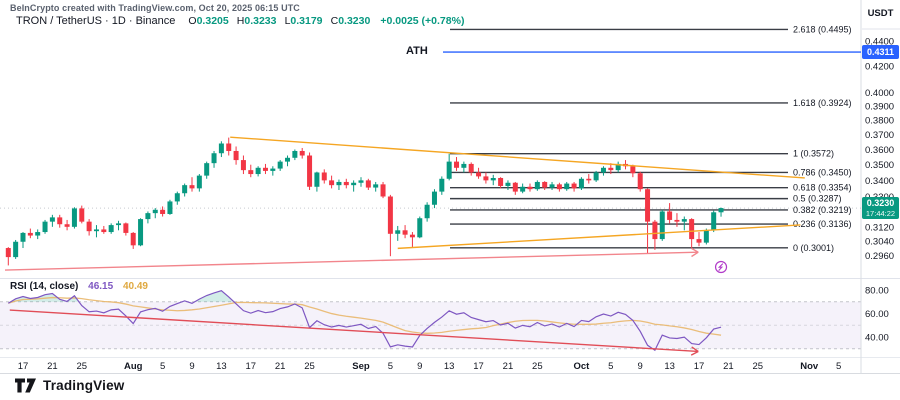 The height and width of the screenshot is (400, 900). What do you see at coordinates (879, 256) in the screenshot?
I see `price-tick-0.2960: 0.2960` at bounding box center [879, 256].